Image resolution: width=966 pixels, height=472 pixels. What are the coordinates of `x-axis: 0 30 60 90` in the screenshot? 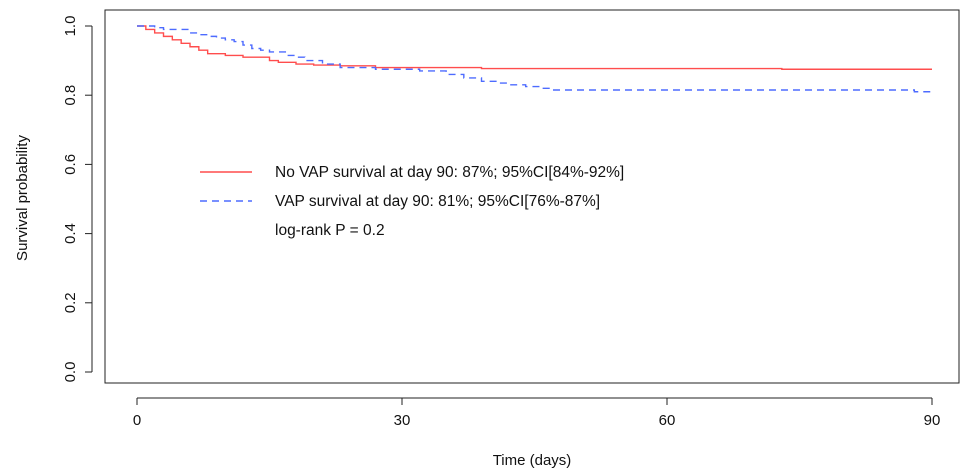 It's located at (537, 413).